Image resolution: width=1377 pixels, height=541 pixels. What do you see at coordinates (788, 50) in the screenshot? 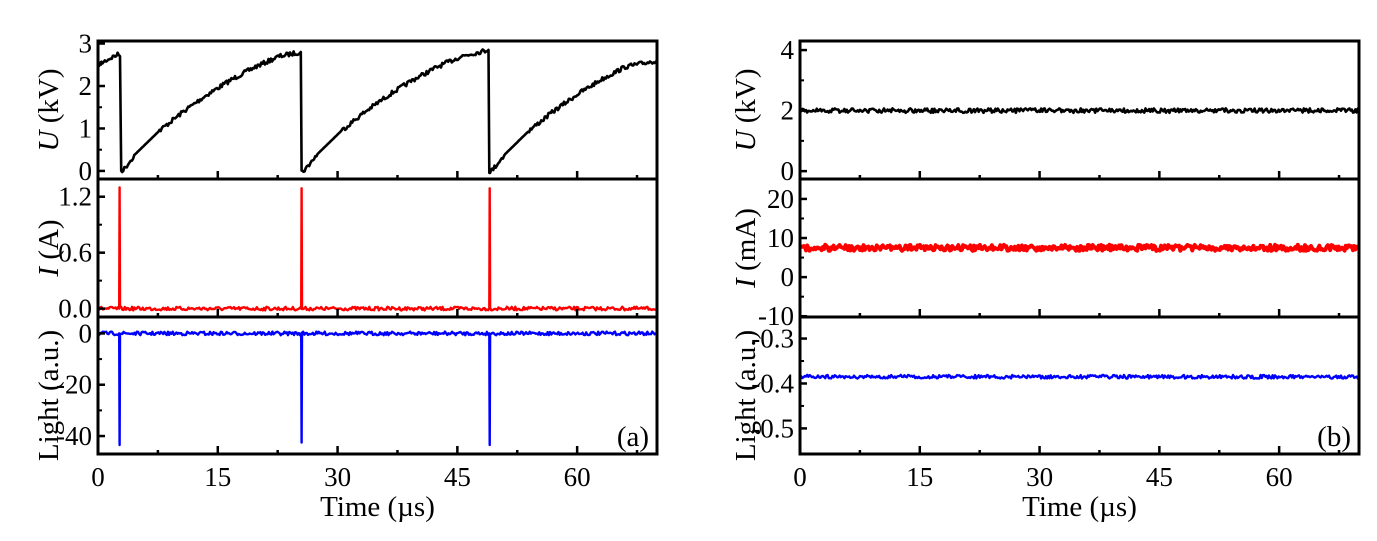
I see `y-tick-label: 4` at bounding box center [788, 50].